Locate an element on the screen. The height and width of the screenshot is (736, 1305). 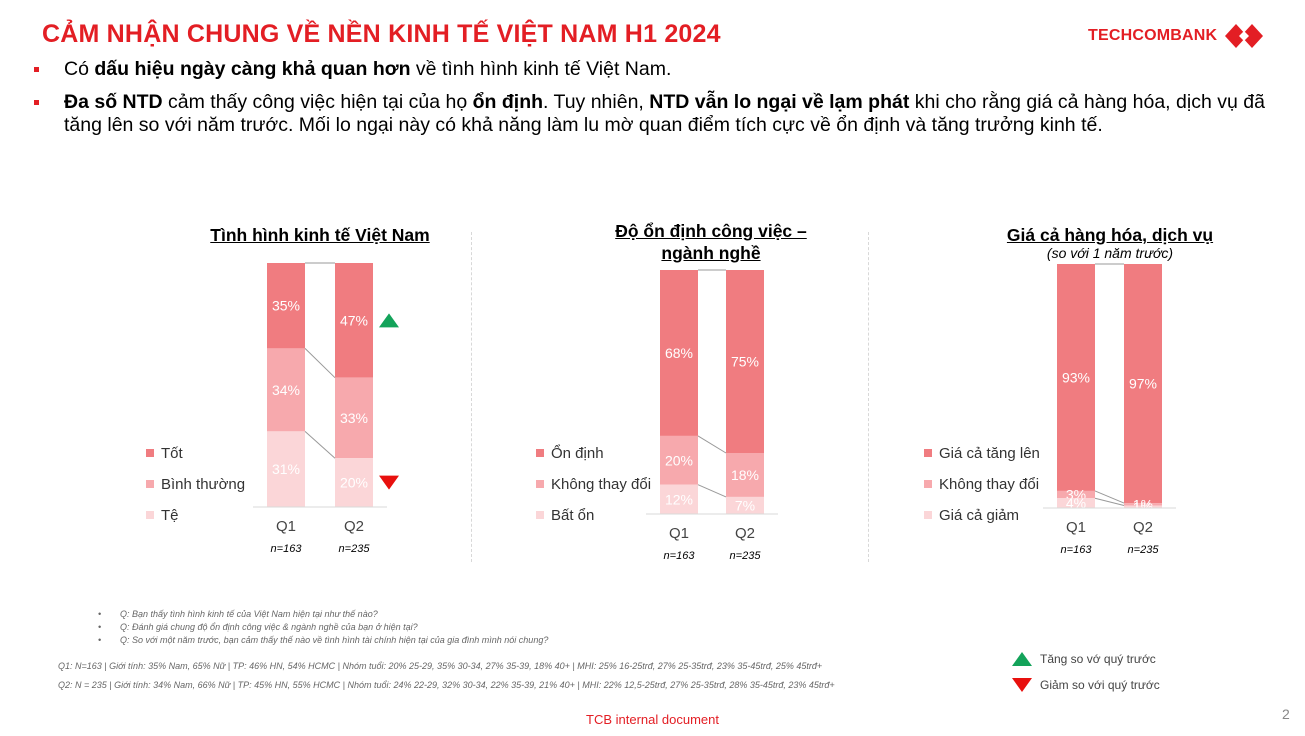
footer-text: TCB internal document is located at coordinates (652, 719).